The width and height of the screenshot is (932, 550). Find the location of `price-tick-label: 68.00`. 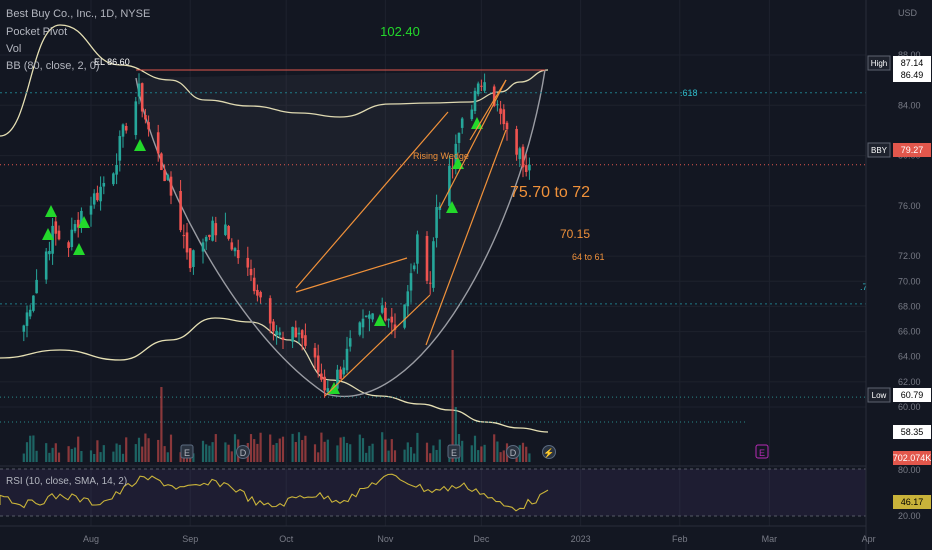

price-tick-label: 68.00 is located at coordinates (909, 306).